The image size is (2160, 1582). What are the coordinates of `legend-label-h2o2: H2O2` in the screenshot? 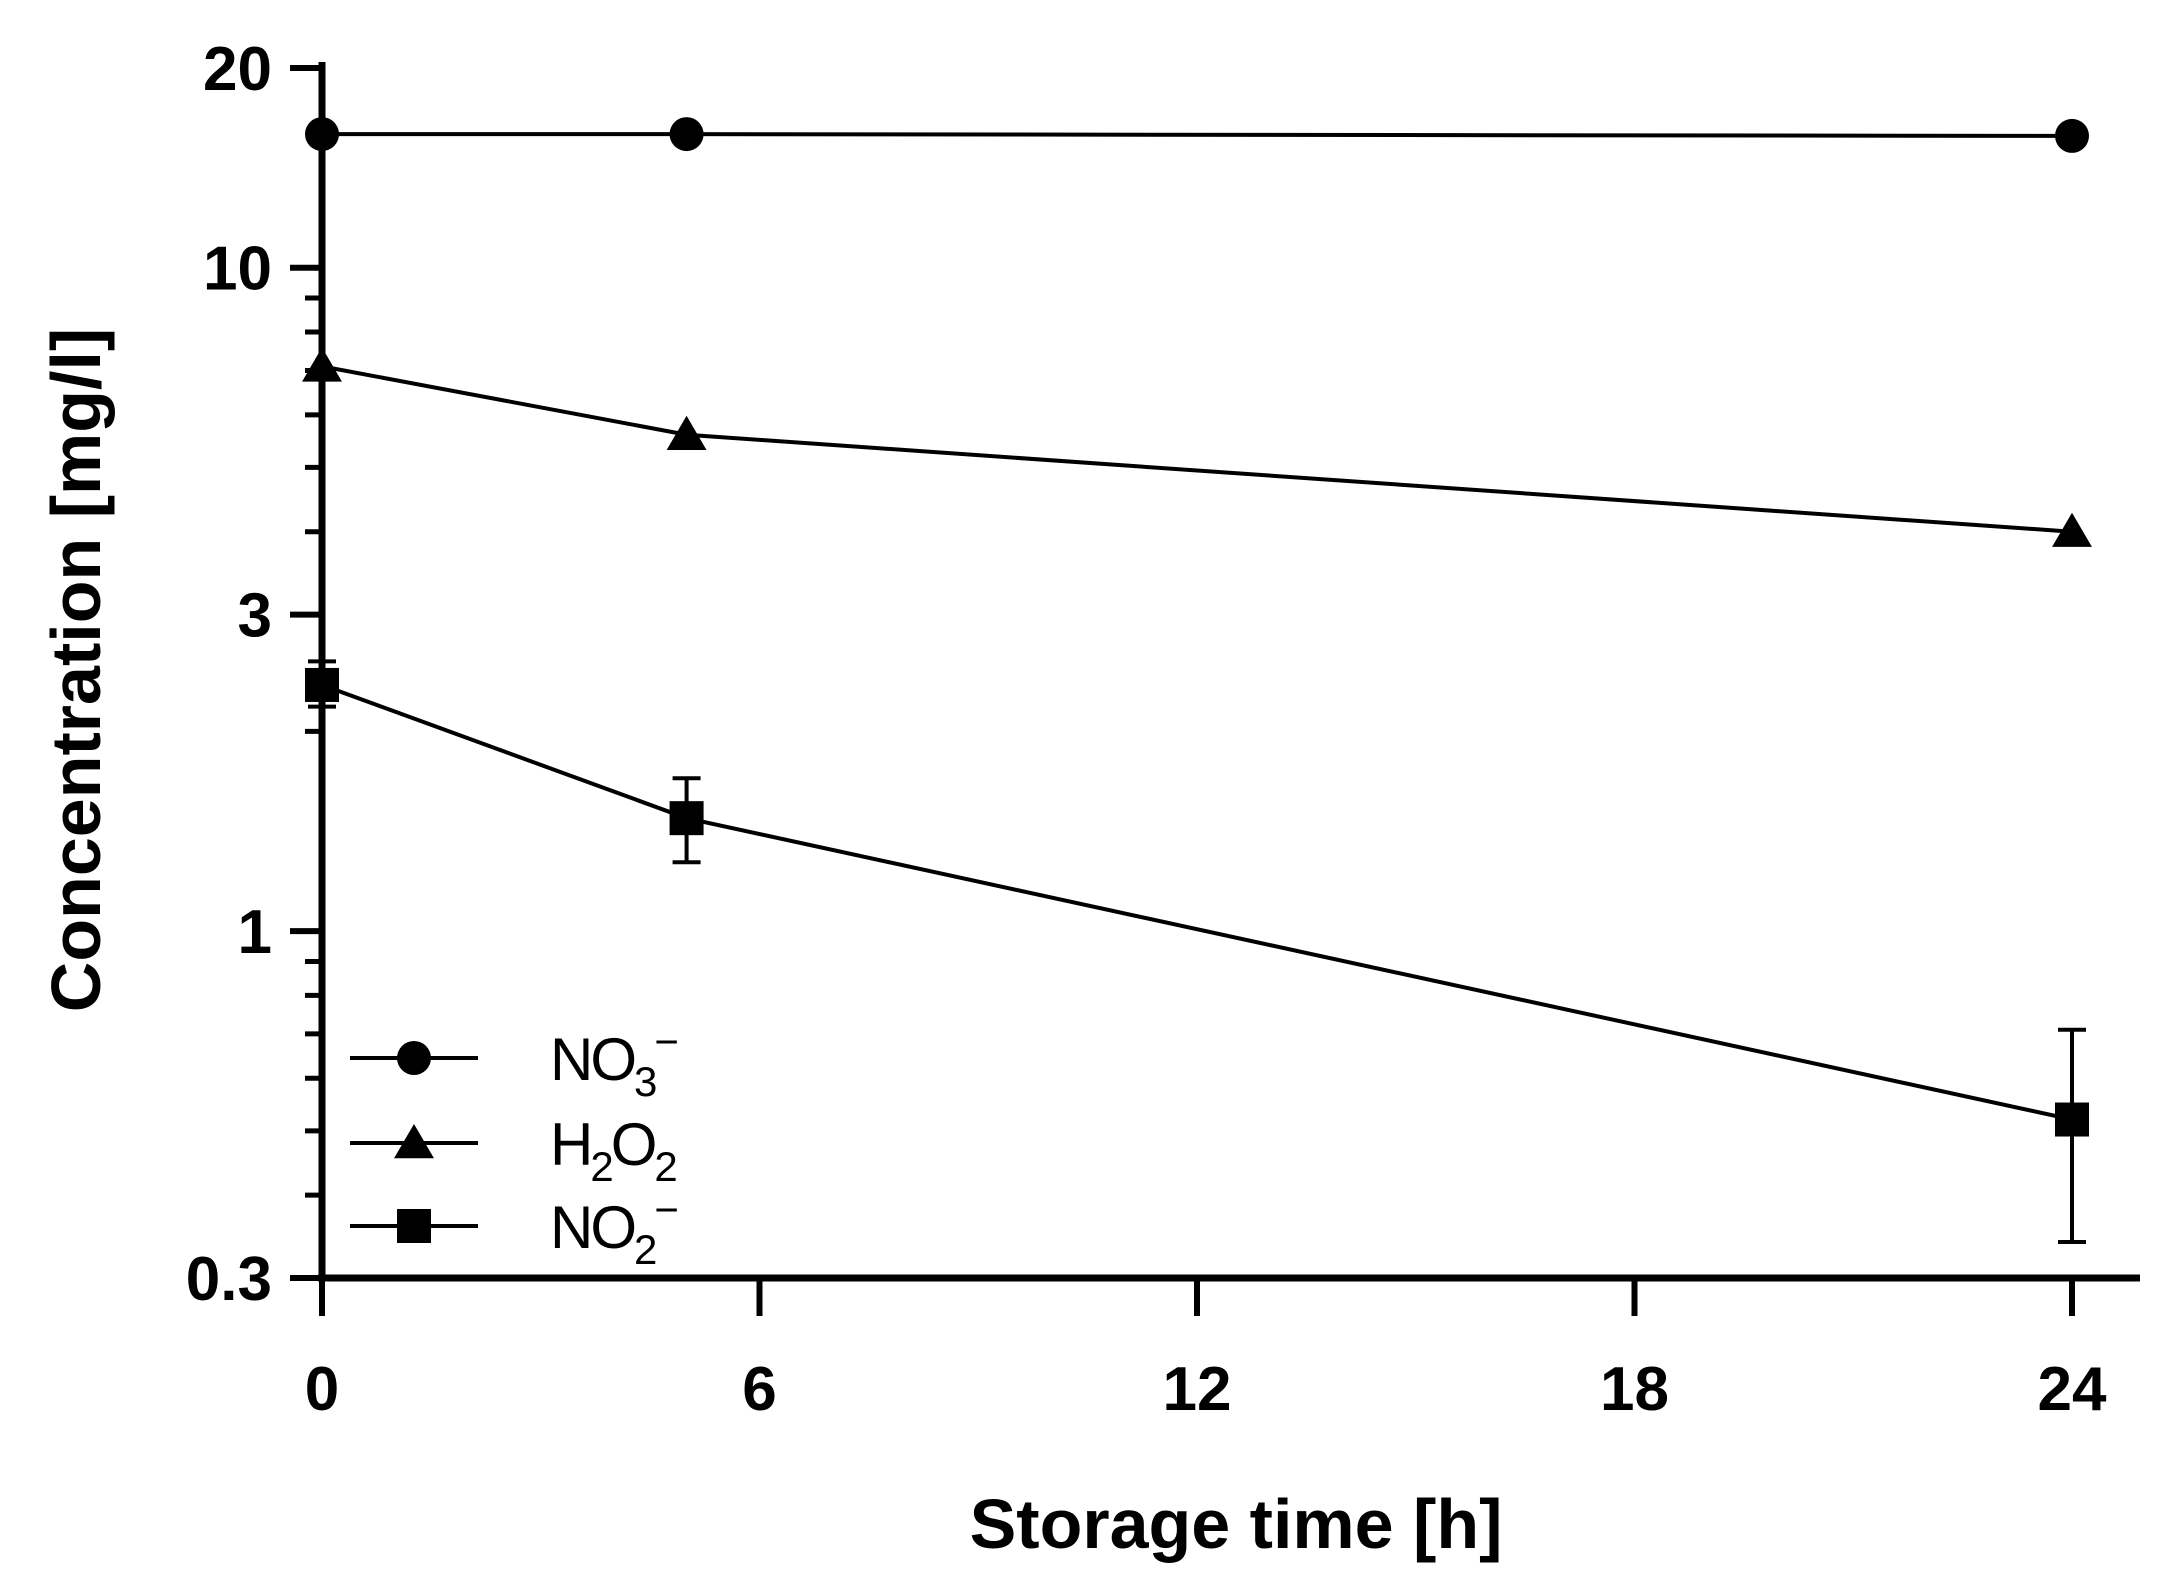 It's located at (613, 1150).